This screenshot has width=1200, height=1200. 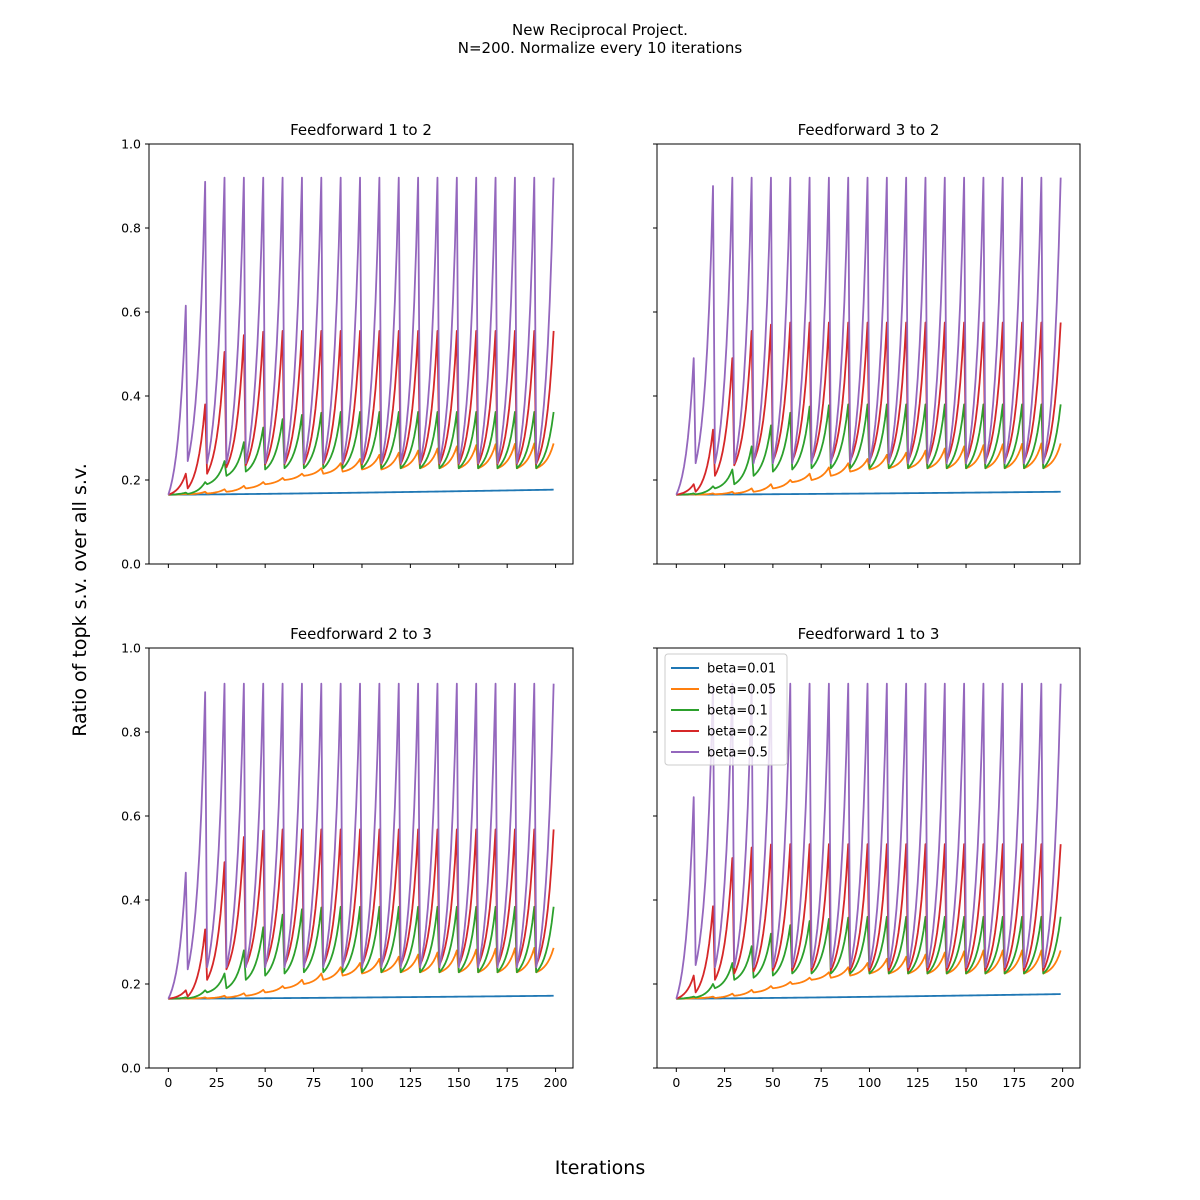 What do you see at coordinates (361, 634) in the screenshot?
I see `subplot-title: Feedforward 2 to 3` at bounding box center [361, 634].